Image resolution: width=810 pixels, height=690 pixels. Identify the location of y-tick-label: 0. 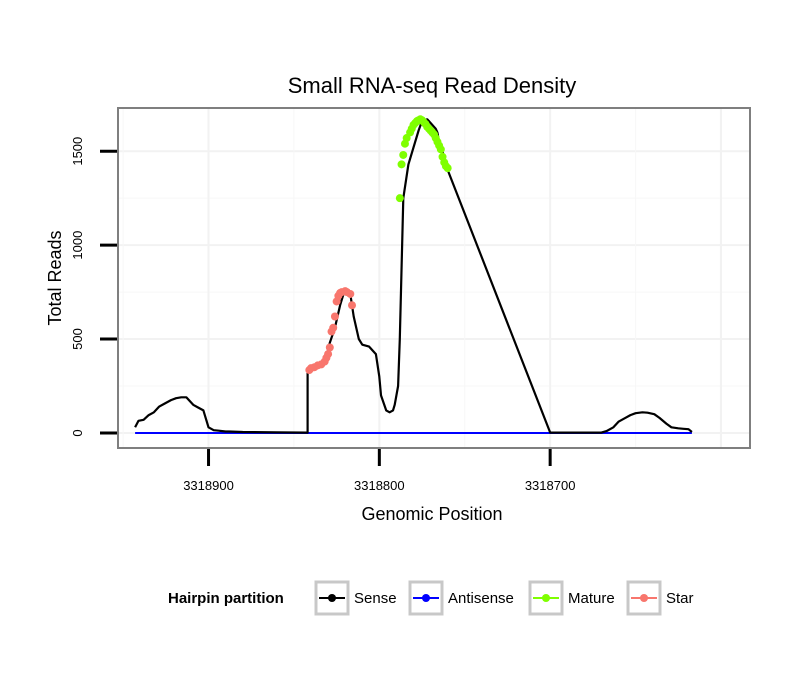
(77, 432).